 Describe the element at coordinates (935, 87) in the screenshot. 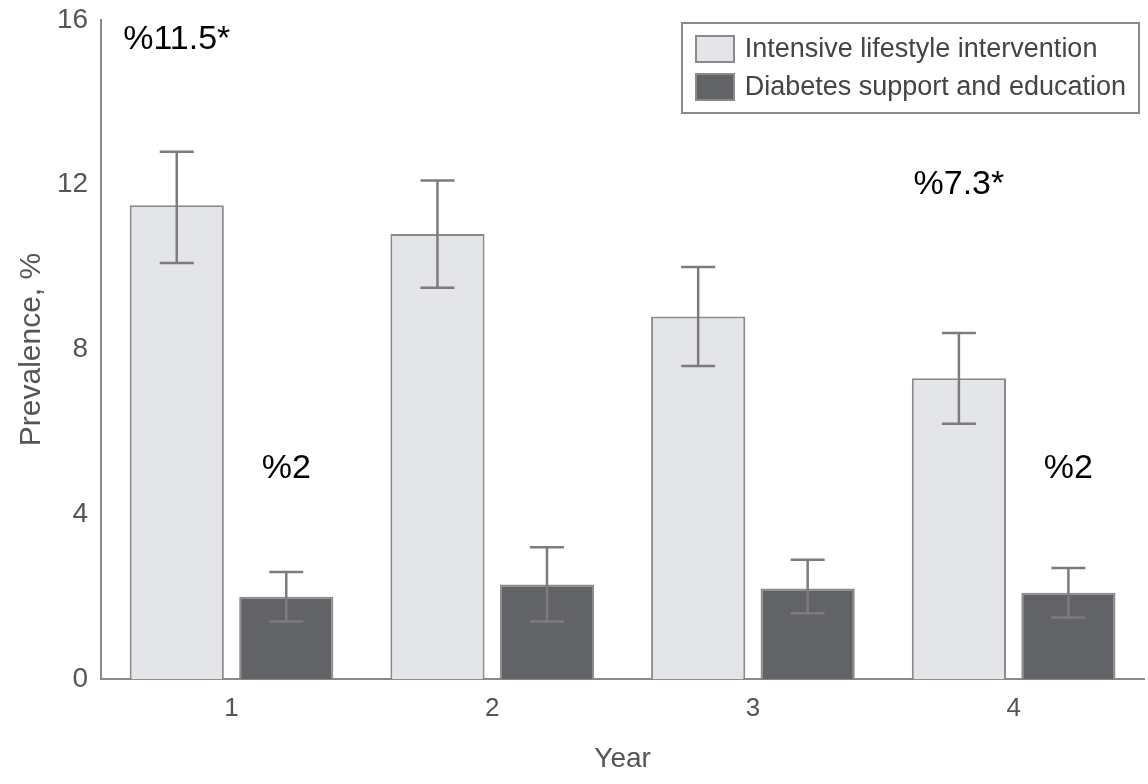

I see `legend-label: Diabetes support and education` at that location.